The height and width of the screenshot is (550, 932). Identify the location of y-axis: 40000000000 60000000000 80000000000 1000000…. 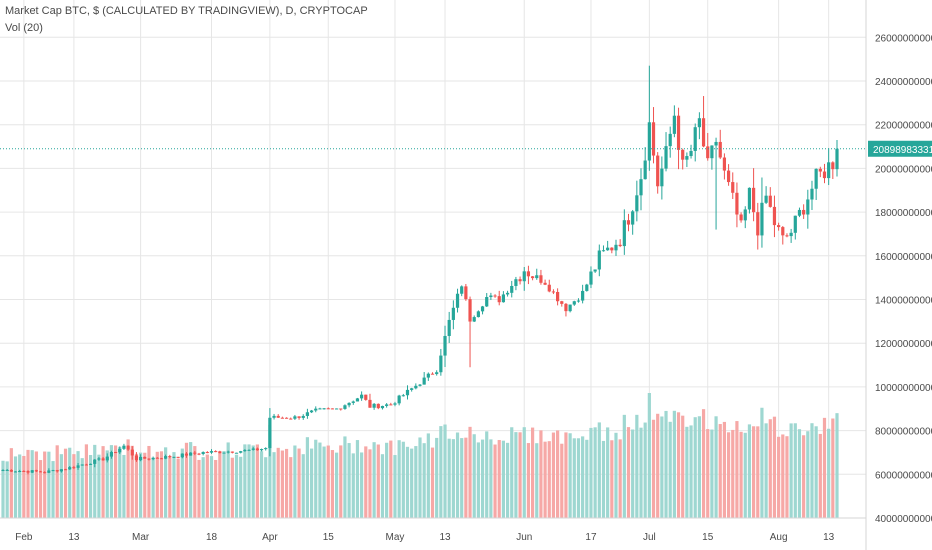
(898, 275).